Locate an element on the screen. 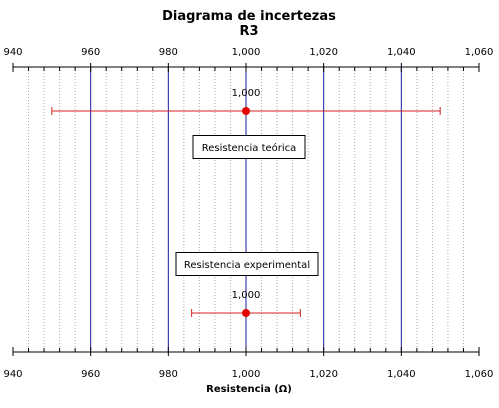 The width and height of the screenshot is (499, 408). x-axis-label: Resistencia (Ω) is located at coordinates (249, 389).